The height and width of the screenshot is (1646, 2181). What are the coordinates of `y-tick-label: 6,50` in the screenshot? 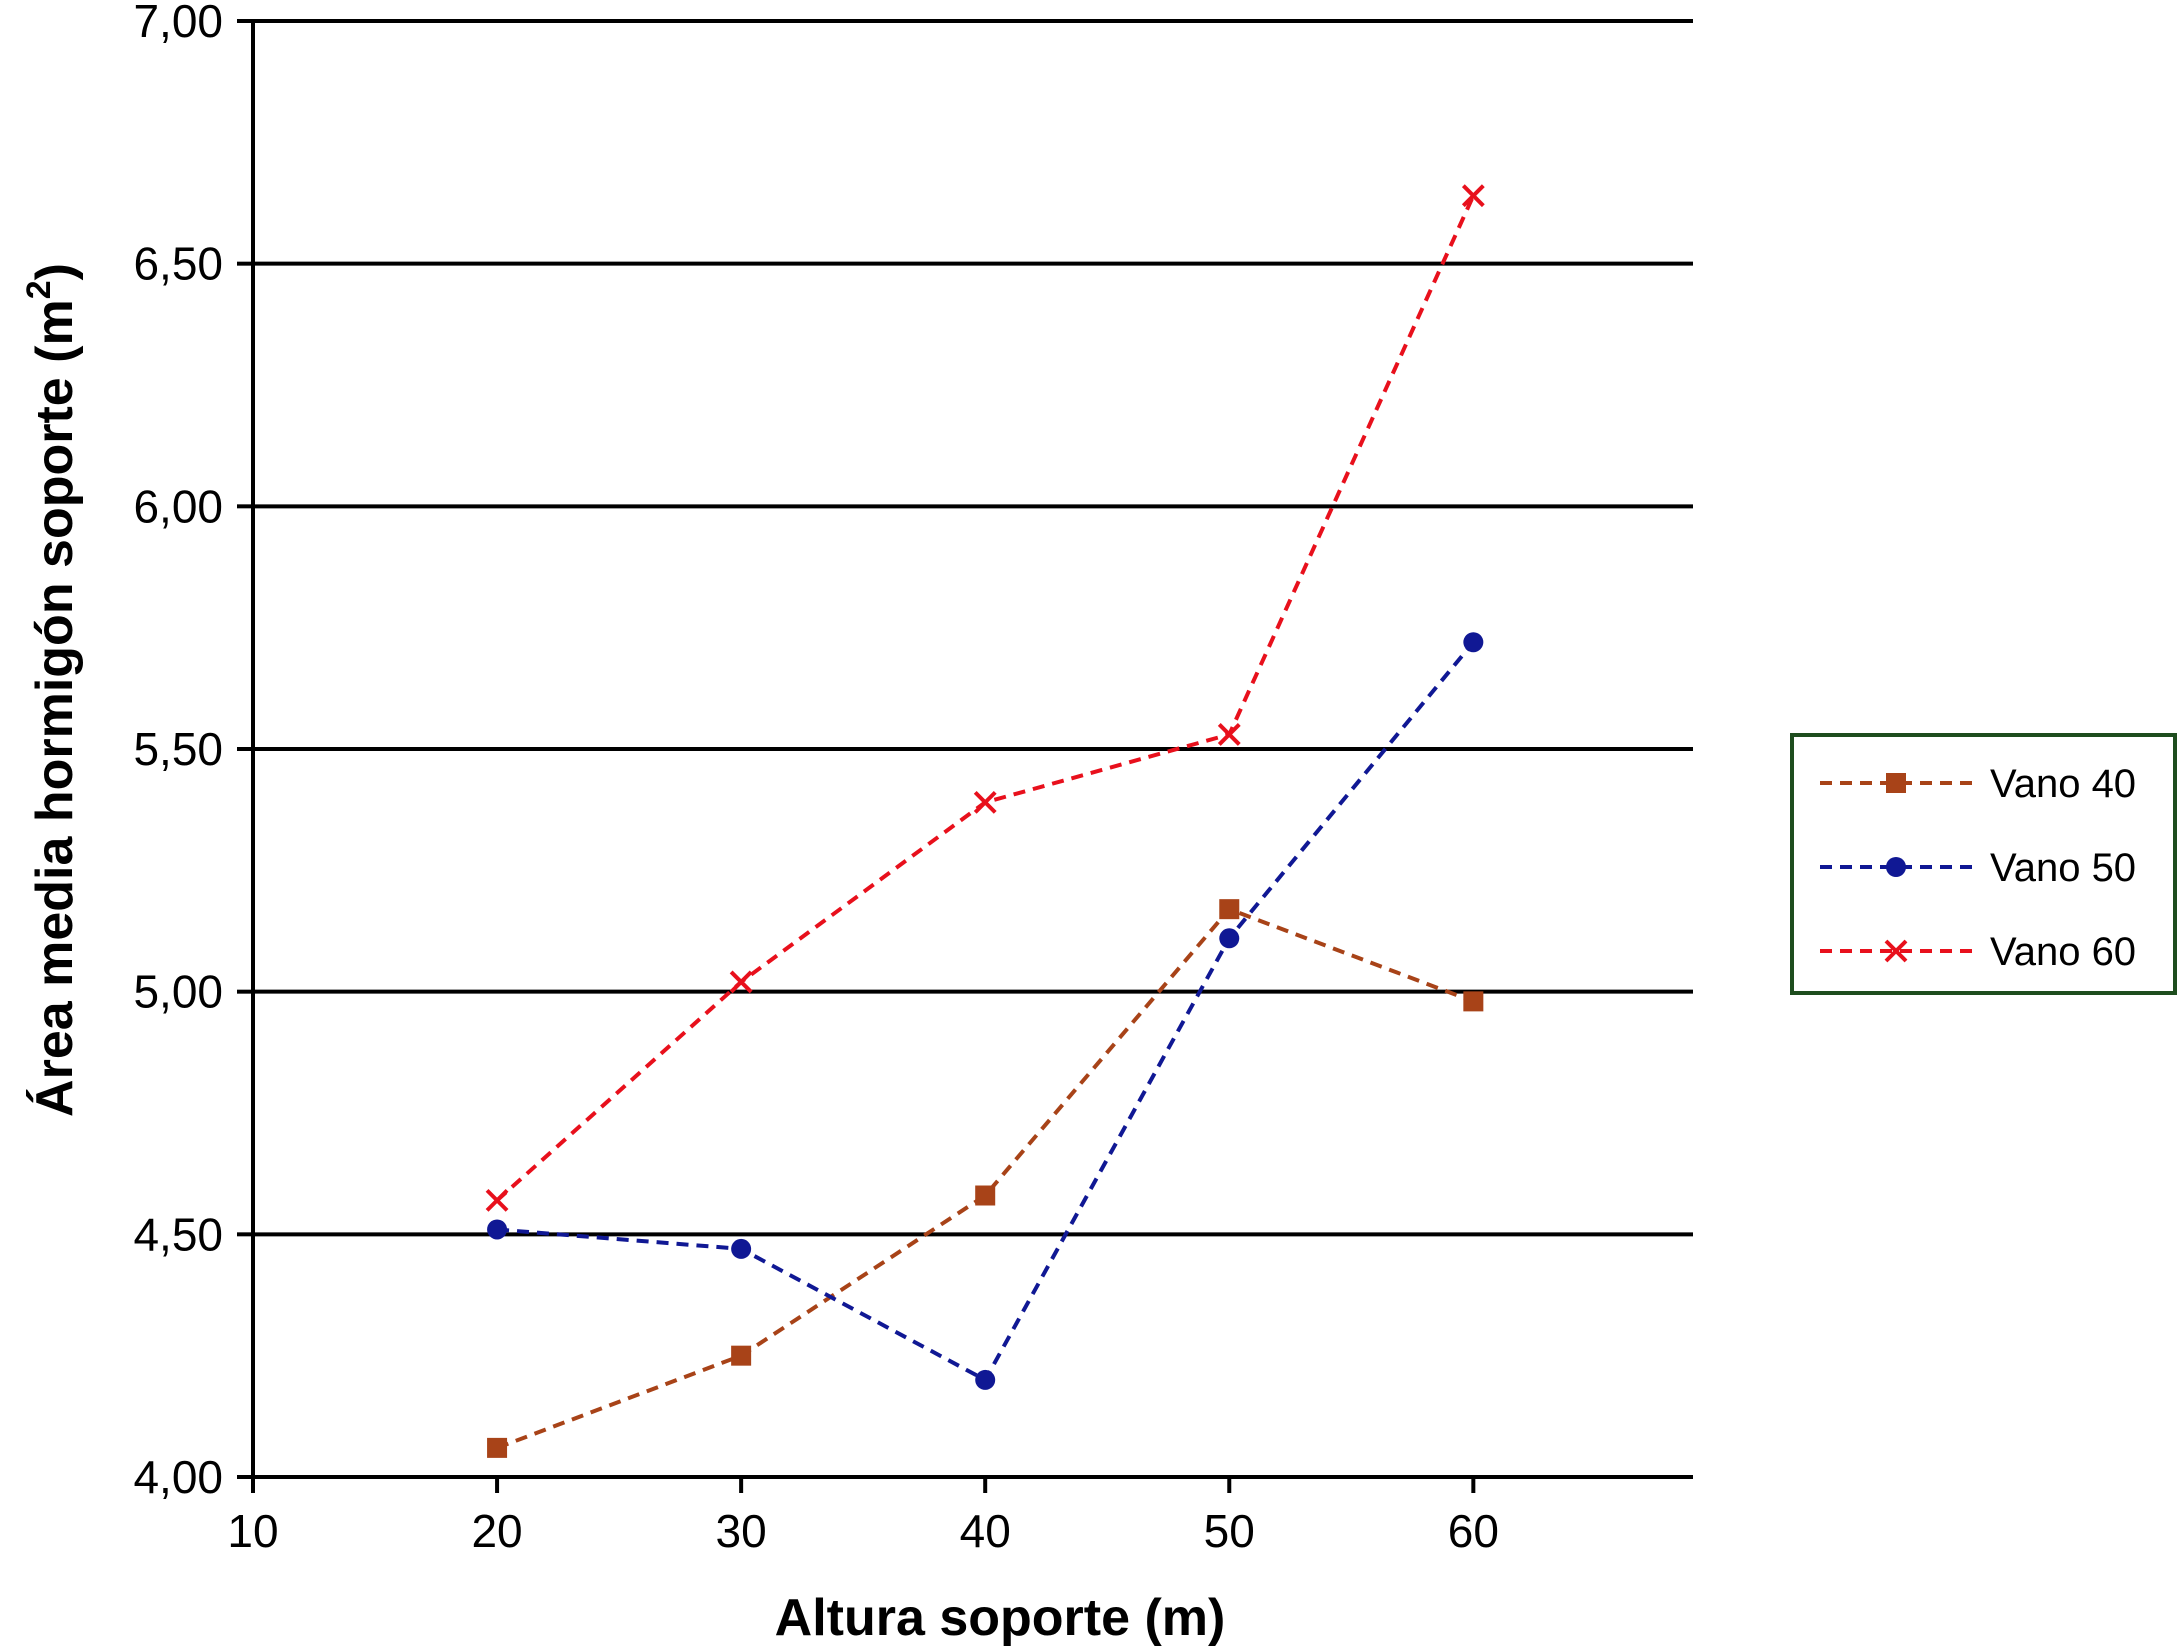 It's located at (178, 264).